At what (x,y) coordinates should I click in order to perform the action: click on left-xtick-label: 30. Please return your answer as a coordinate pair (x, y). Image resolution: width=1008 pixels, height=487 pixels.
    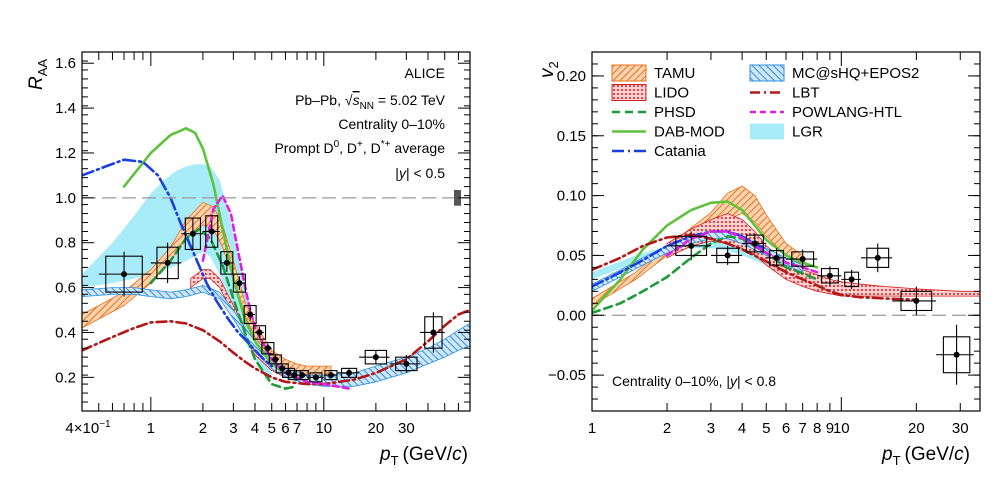
    Looking at the image, I should click on (406, 428).